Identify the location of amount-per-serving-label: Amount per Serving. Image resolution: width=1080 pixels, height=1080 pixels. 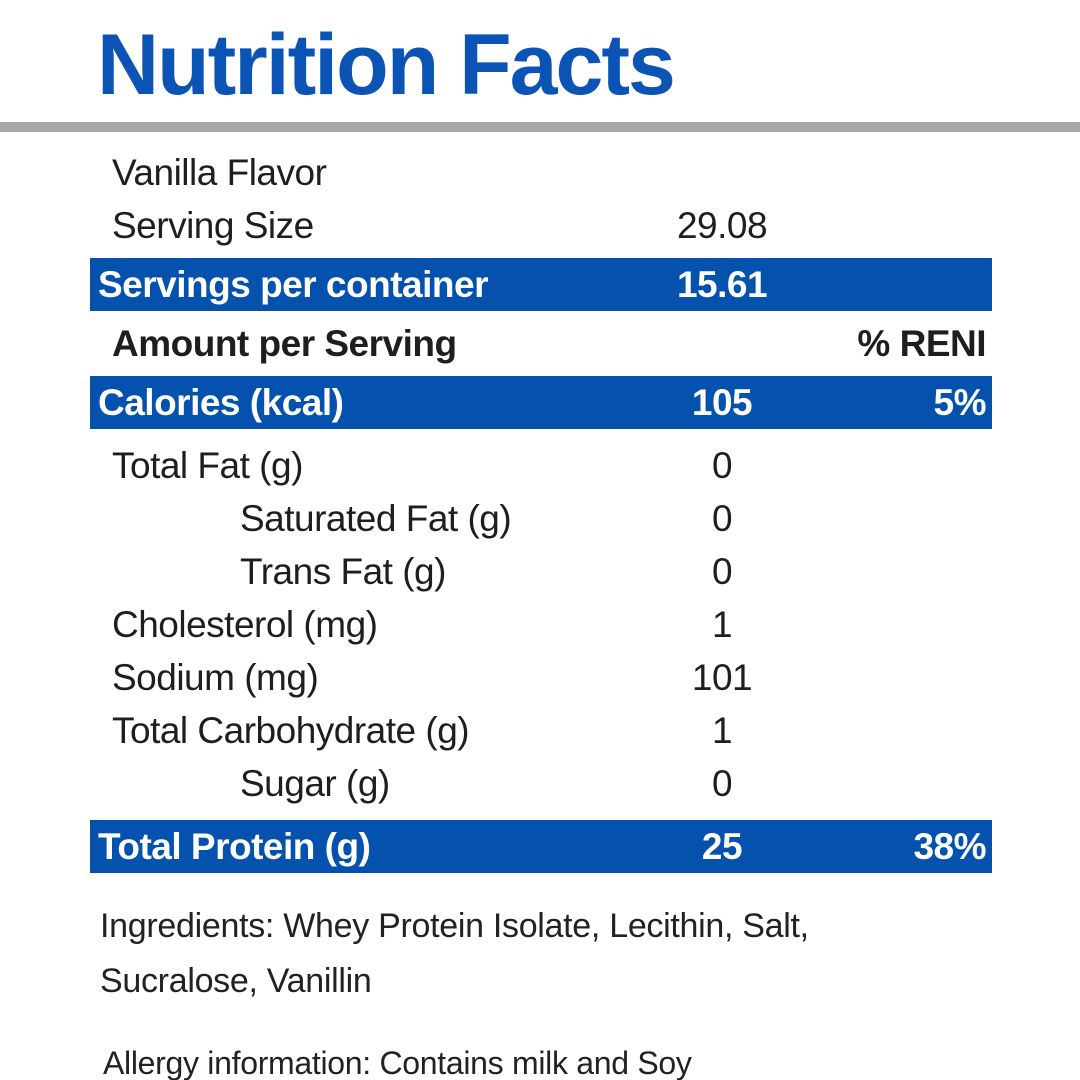
(284, 343).